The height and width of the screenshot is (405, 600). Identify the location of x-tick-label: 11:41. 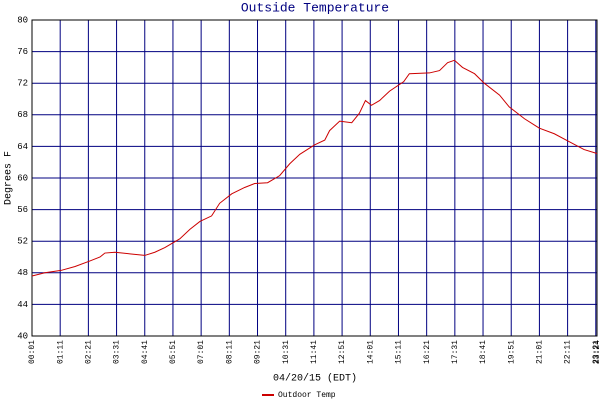
(314, 352).